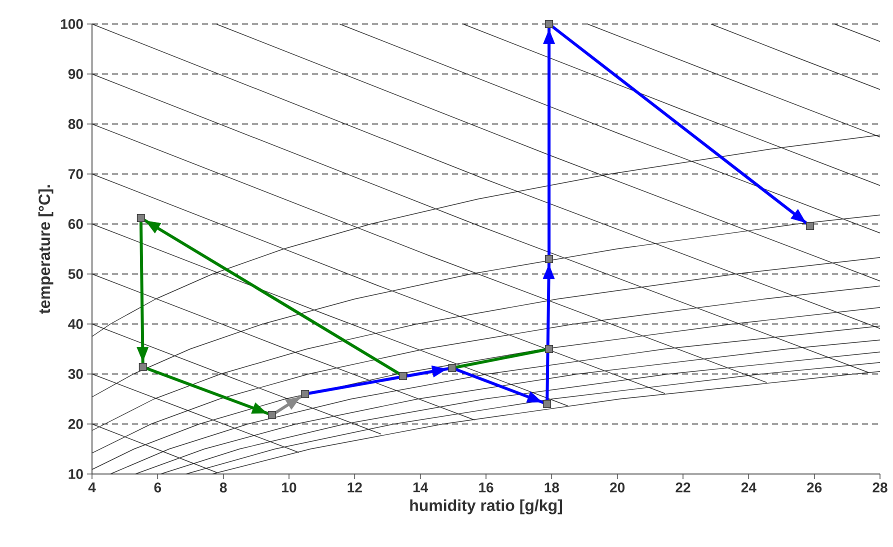 This screenshot has width=893, height=547. What do you see at coordinates (683, 487) in the screenshot?
I see `x-tick-label: 22` at bounding box center [683, 487].